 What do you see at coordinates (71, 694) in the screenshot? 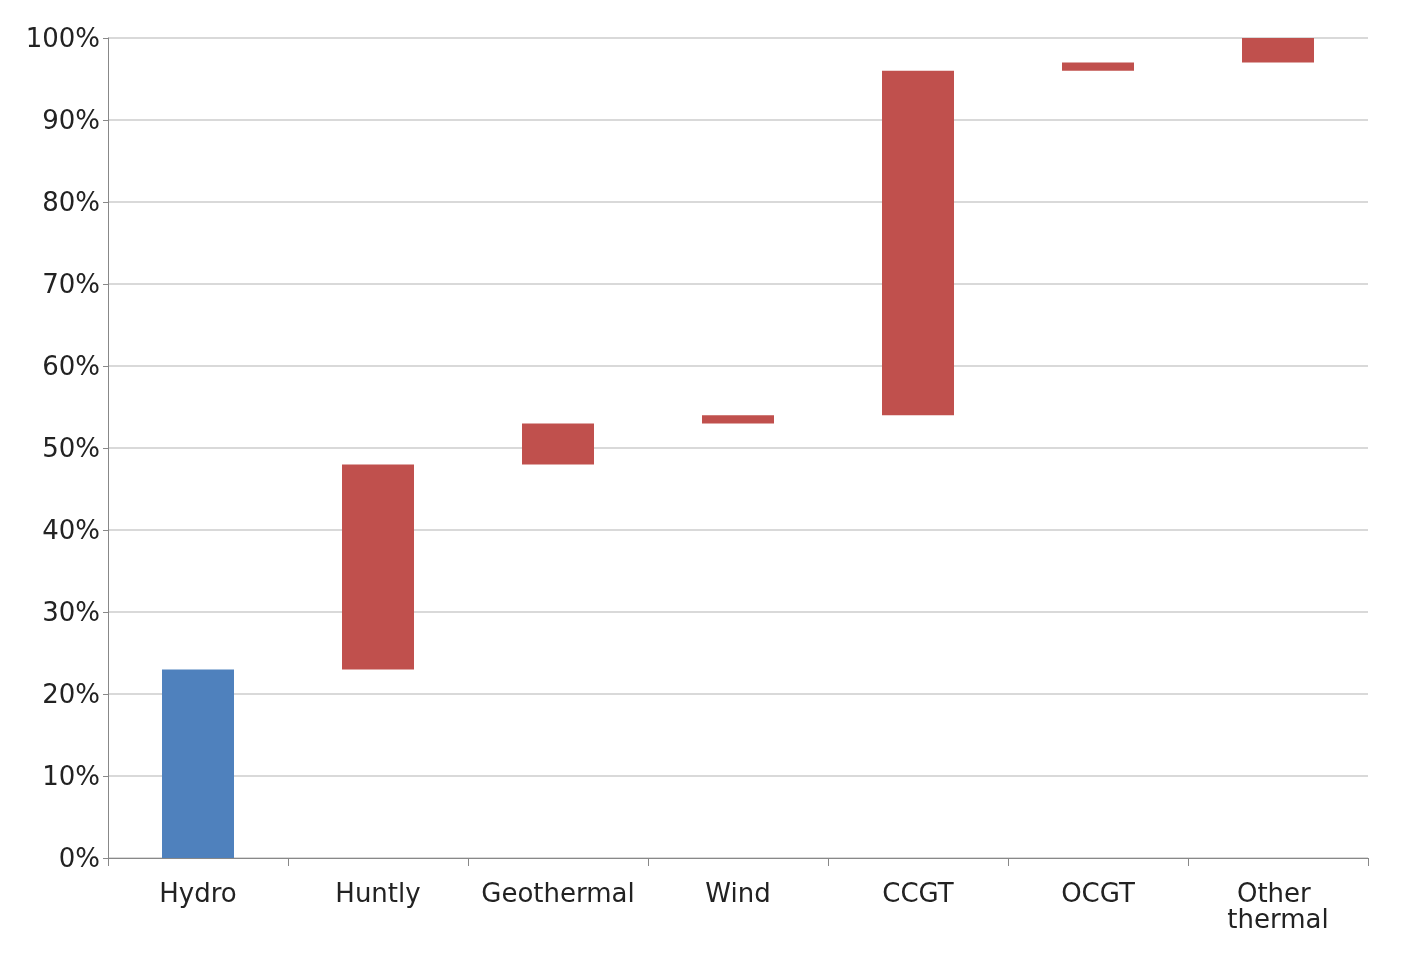
I see `y-tick-label: 20%` at bounding box center [71, 694].